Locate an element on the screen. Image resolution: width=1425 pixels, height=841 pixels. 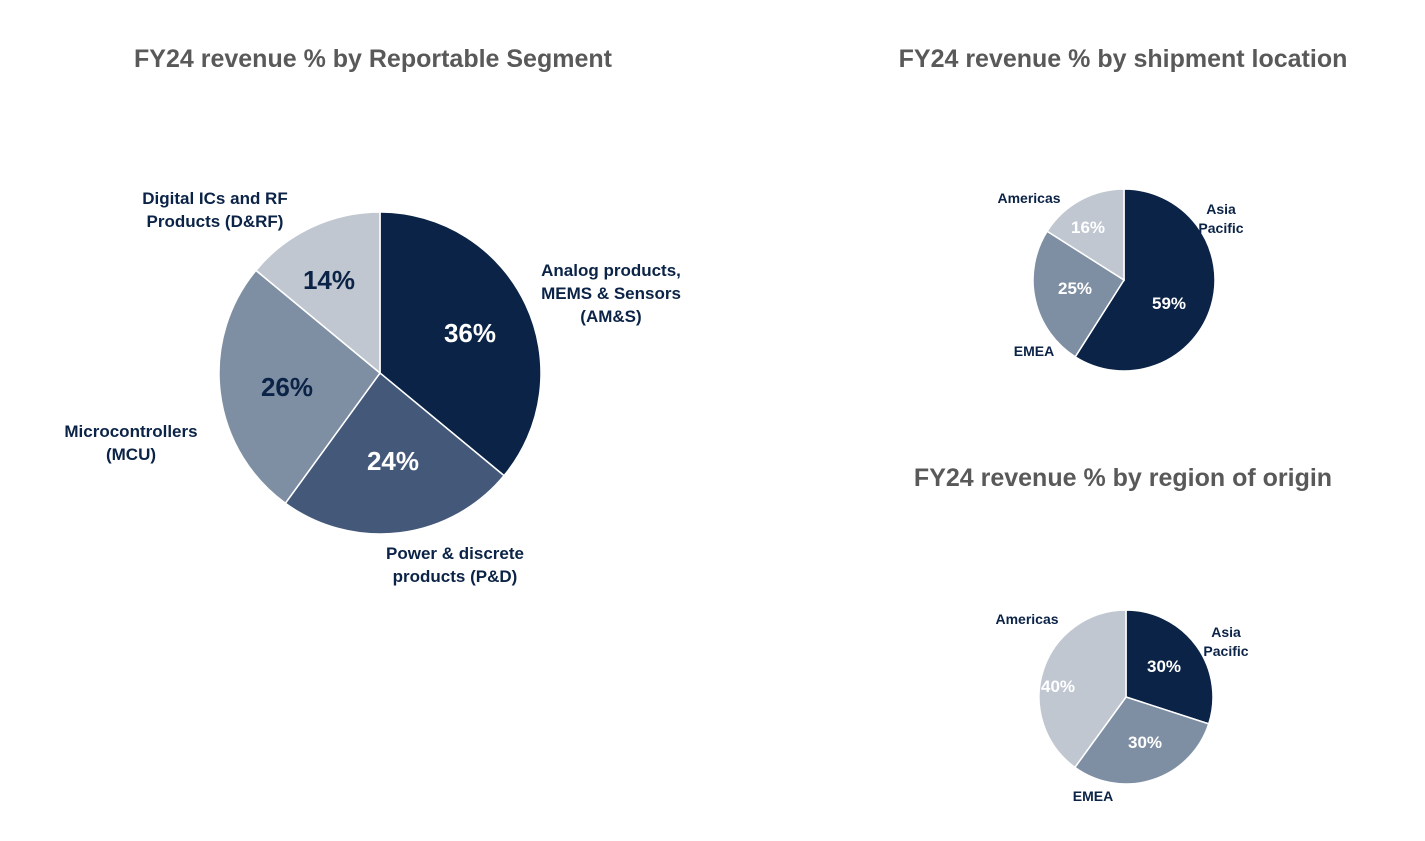
origin-slice-2-category-label: Americas is located at coordinates (1026, 619).